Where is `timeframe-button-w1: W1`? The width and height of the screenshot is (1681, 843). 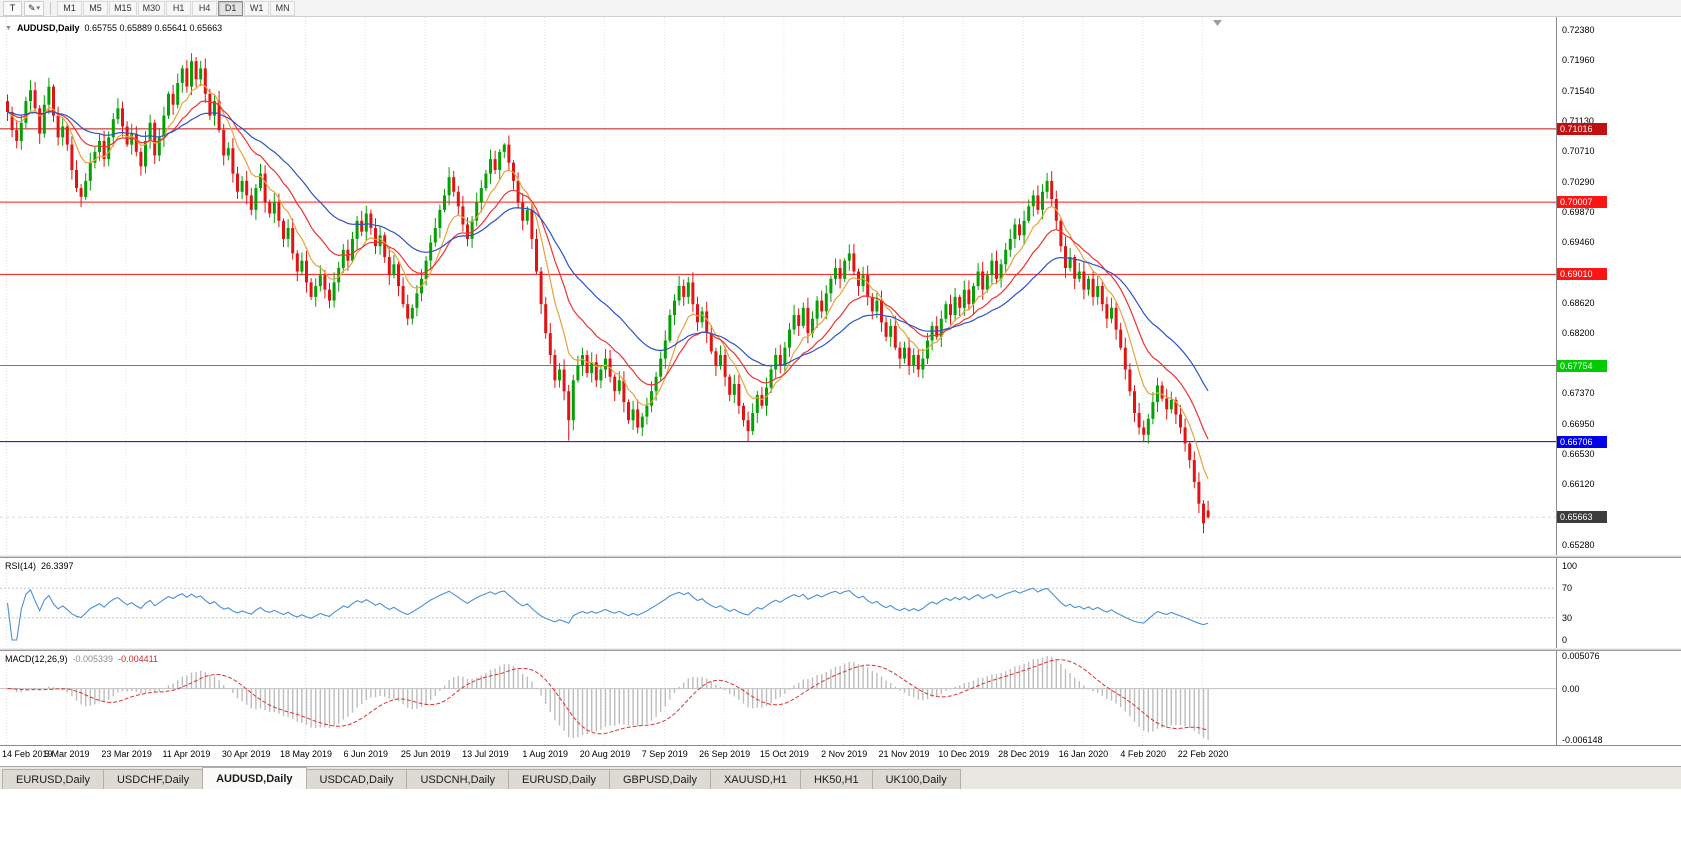
timeframe-button-w1: W1 is located at coordinates (257, 8).